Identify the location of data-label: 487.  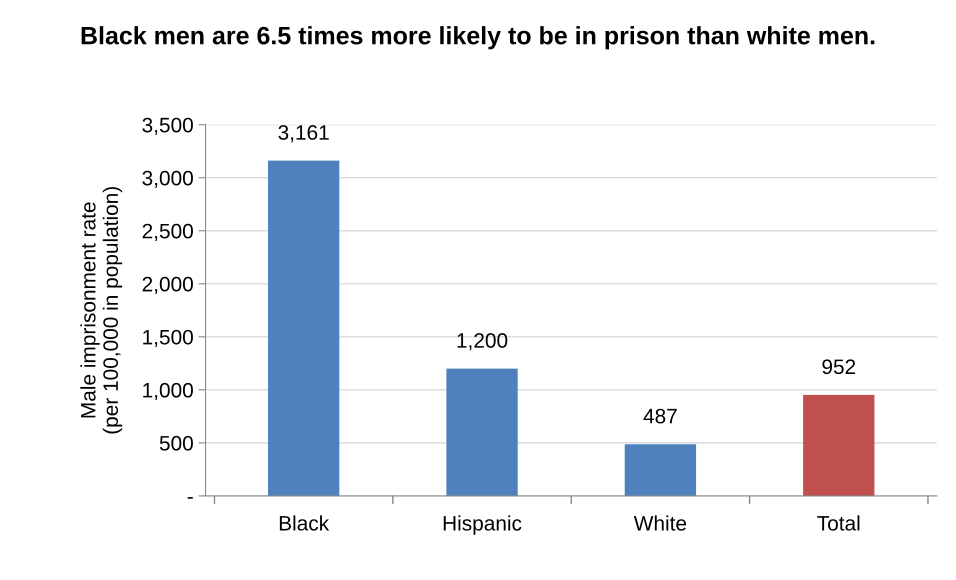
(660, 416).